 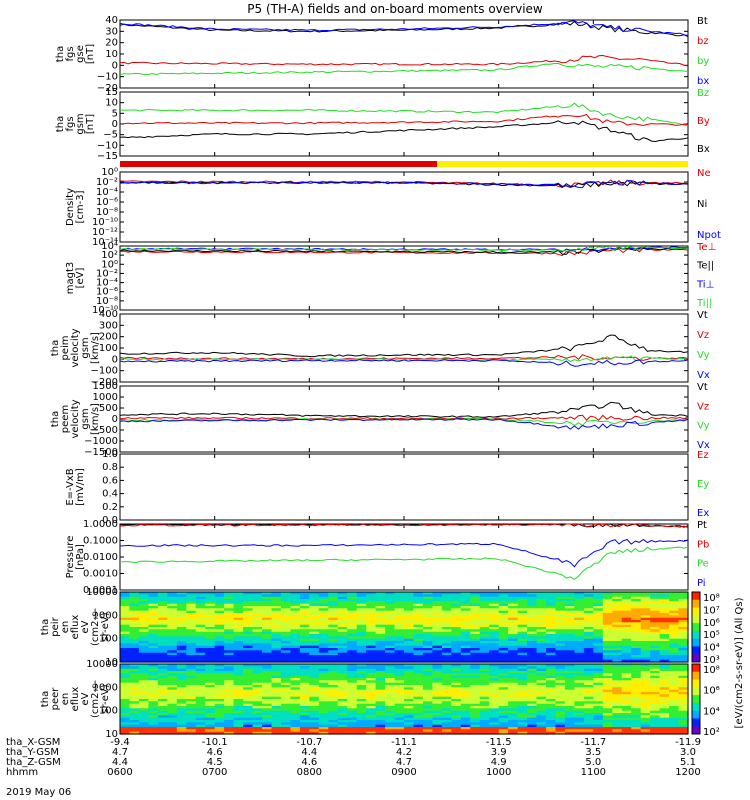 I want to click on ephemeris-row-label: hhmm, so click(x=22, y=772).